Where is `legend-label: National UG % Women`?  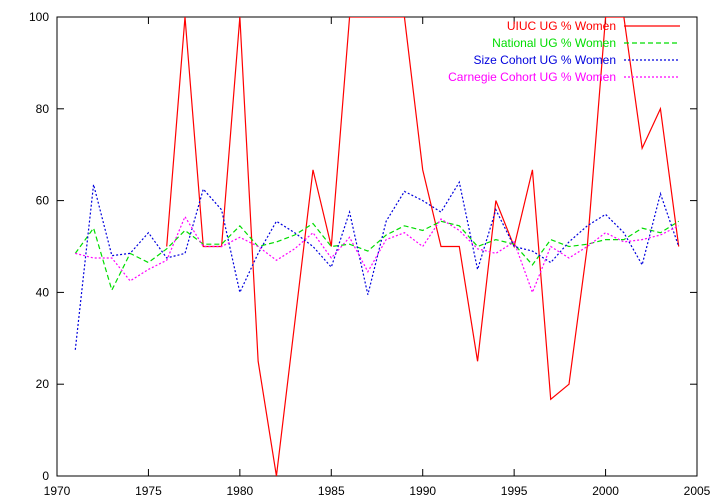 legend-label: National UG % Women is located at coordinates (554, 43).